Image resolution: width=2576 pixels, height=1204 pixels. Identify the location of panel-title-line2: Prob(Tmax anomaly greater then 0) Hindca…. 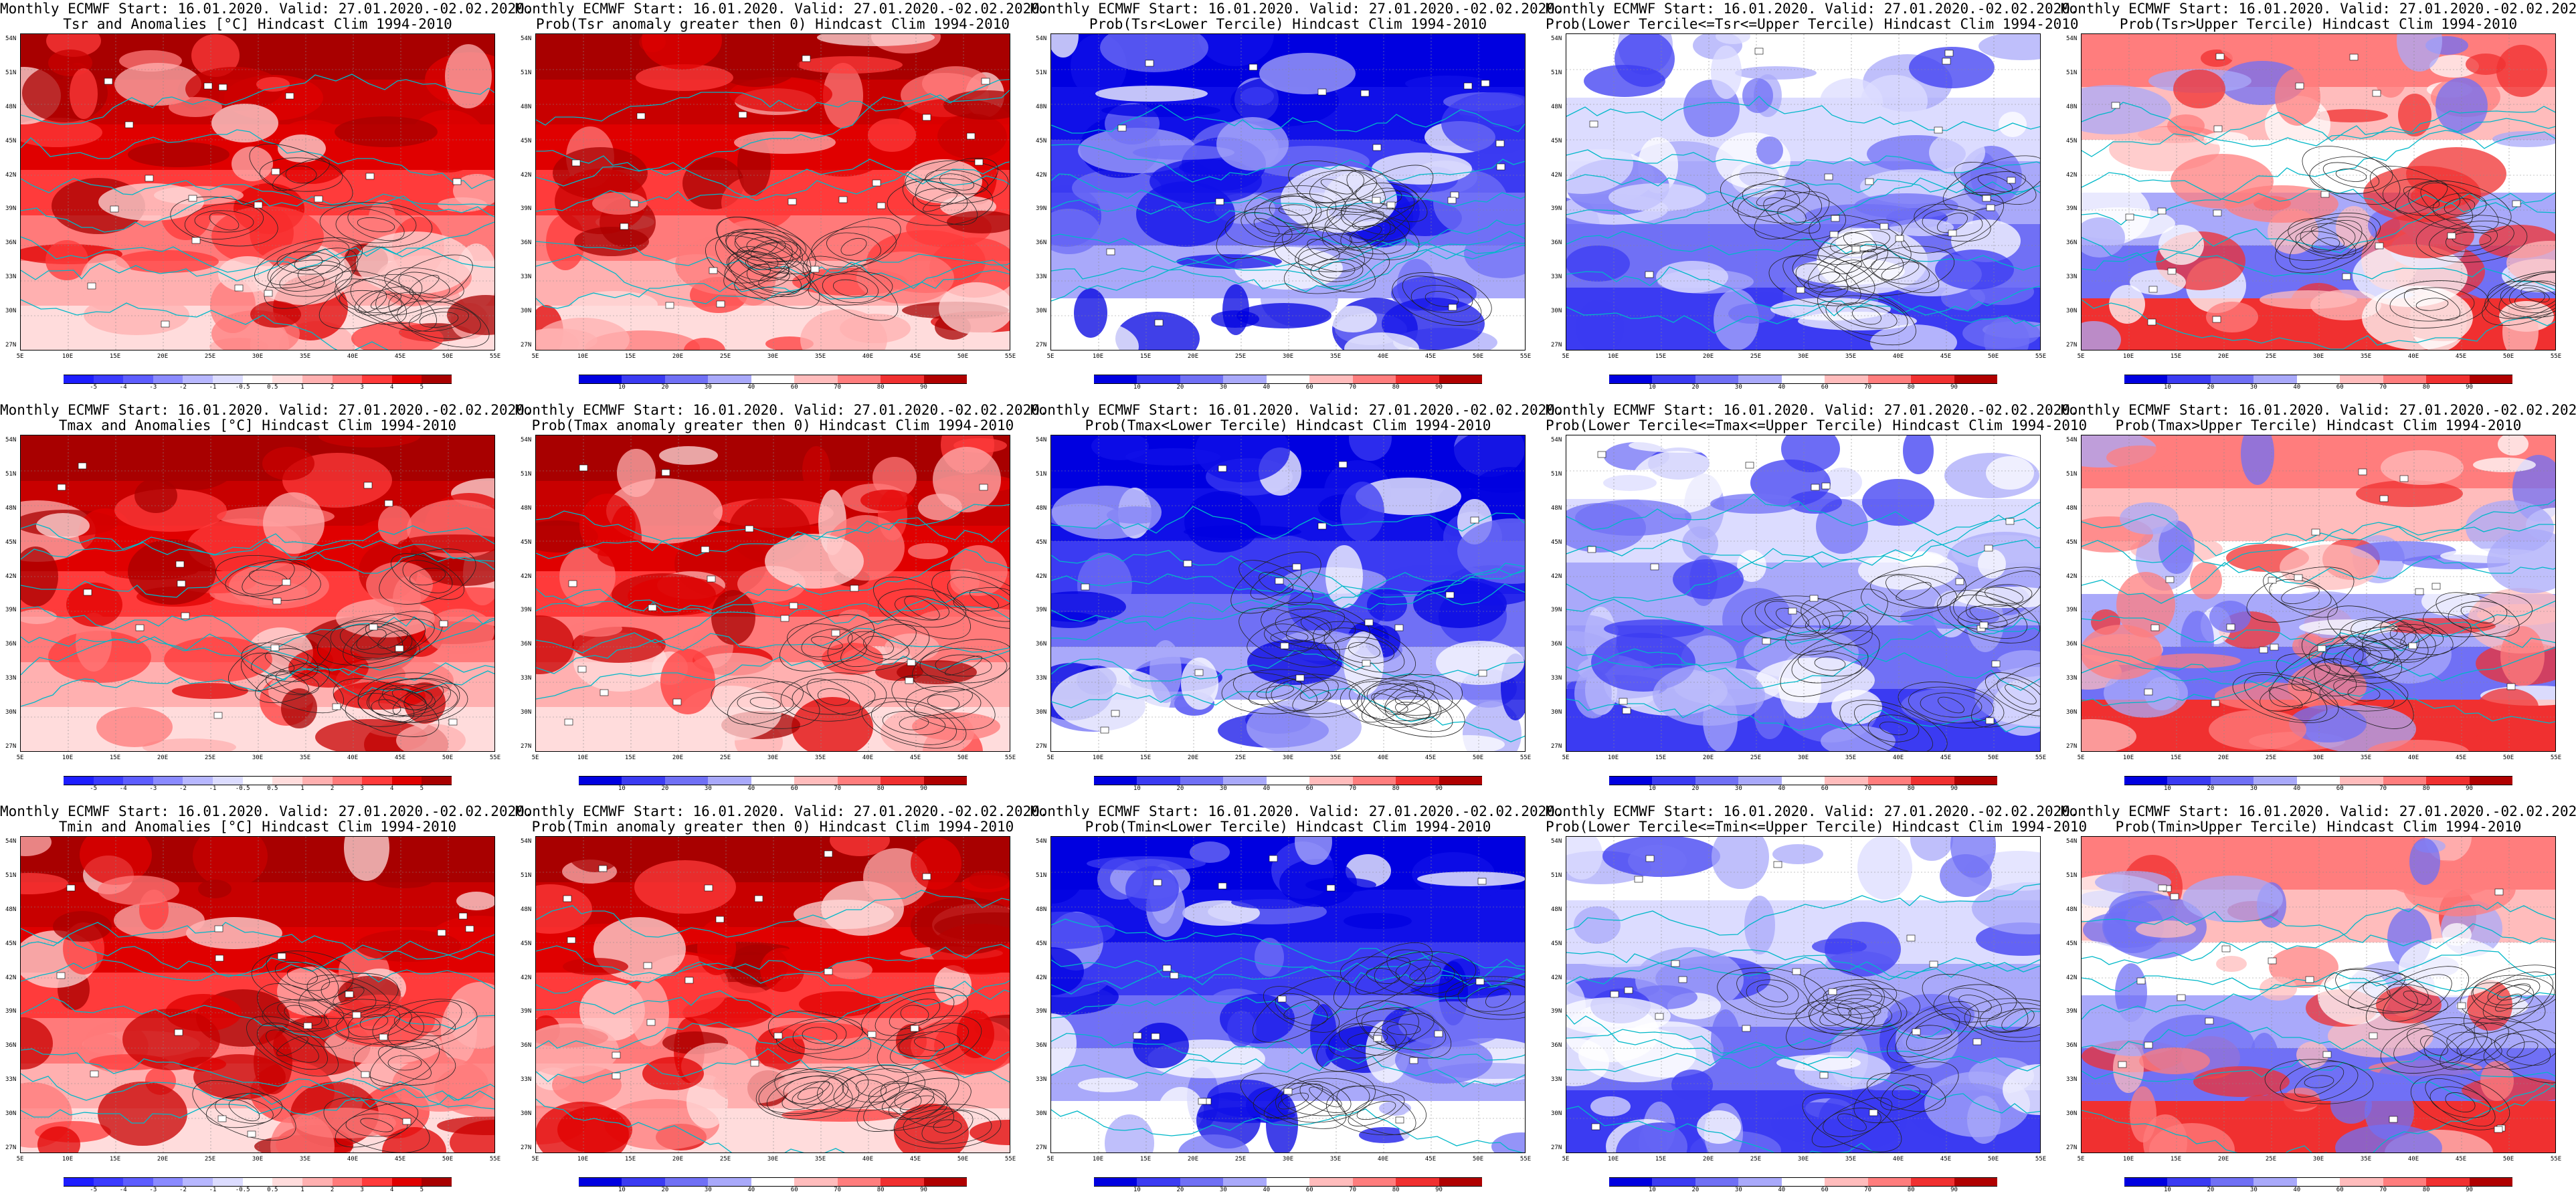
(773, 425).